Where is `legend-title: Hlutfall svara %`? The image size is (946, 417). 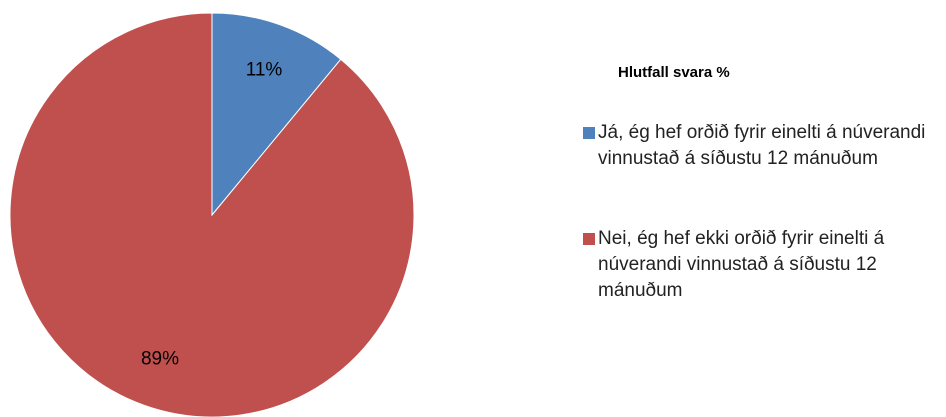 legend-title: Hlutfall svara % is located at coordinates (674, 72).